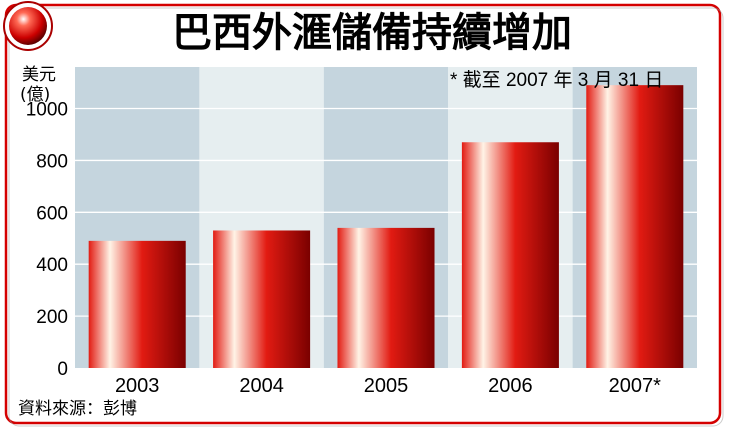 Image resolution: width=730 pixels, height=432 pixels. Describe the element at coordinates (510, 255) in the screenshot. I see `bar-2006` at that location.